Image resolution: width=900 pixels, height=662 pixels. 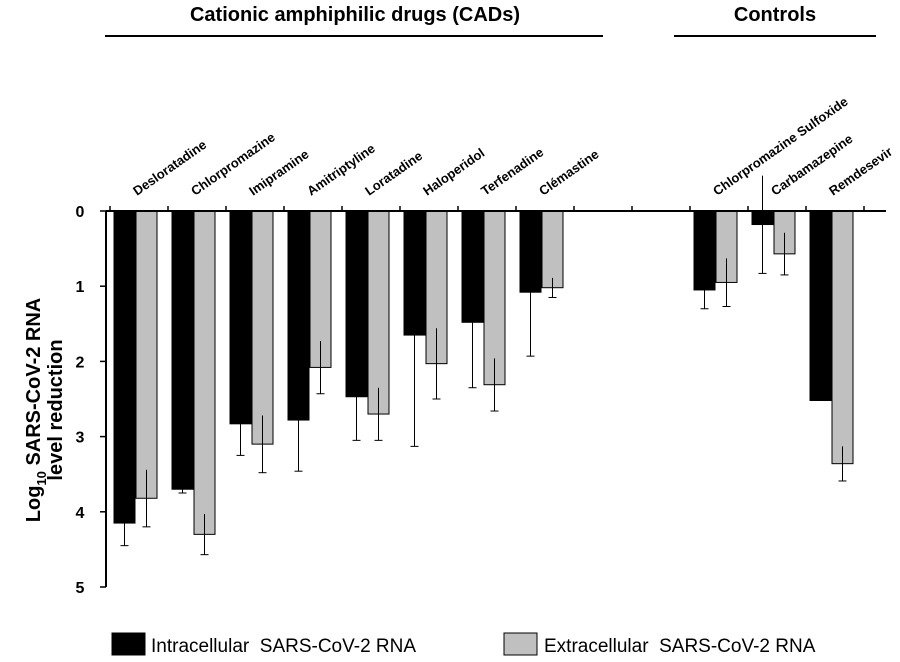 I want to click on y-axis-label-sub: 10, so click(x=41, y=478).